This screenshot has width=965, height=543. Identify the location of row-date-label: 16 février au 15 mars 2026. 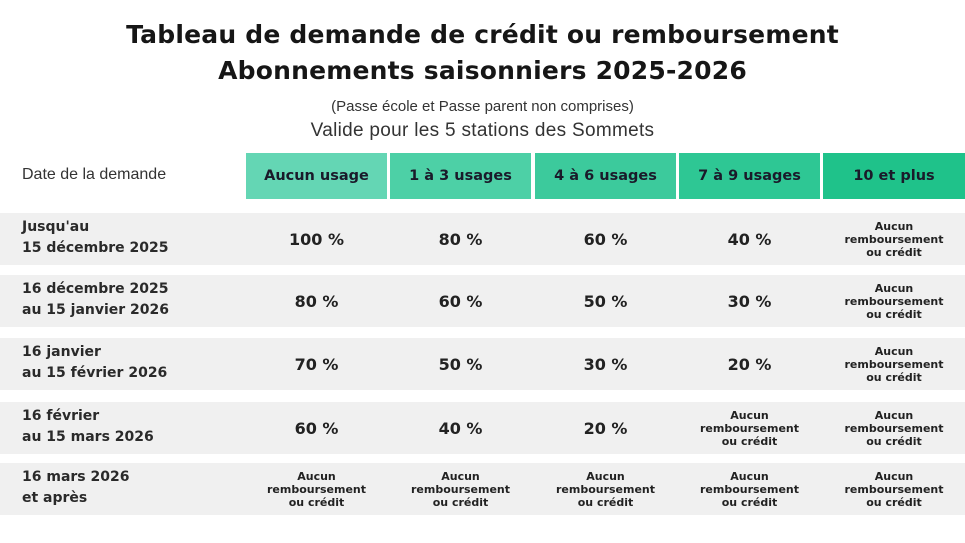
(88, 426).